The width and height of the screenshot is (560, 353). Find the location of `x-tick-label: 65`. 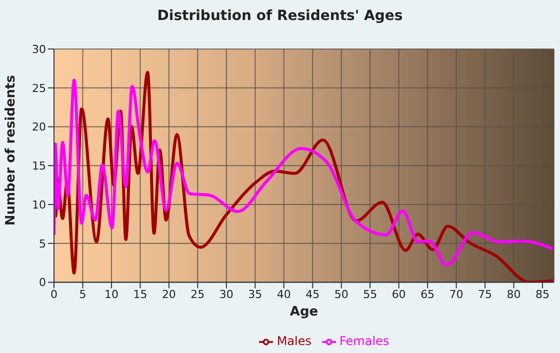

x-tick-label: 65 is located at coordinates (427, 295).